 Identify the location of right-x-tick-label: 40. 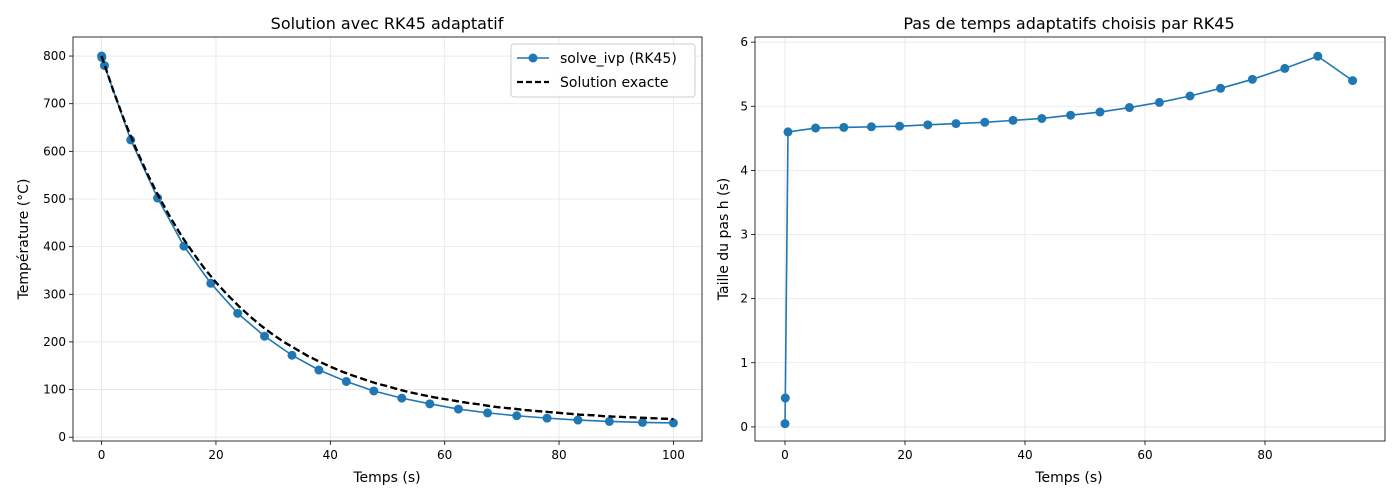
(1024, 455).